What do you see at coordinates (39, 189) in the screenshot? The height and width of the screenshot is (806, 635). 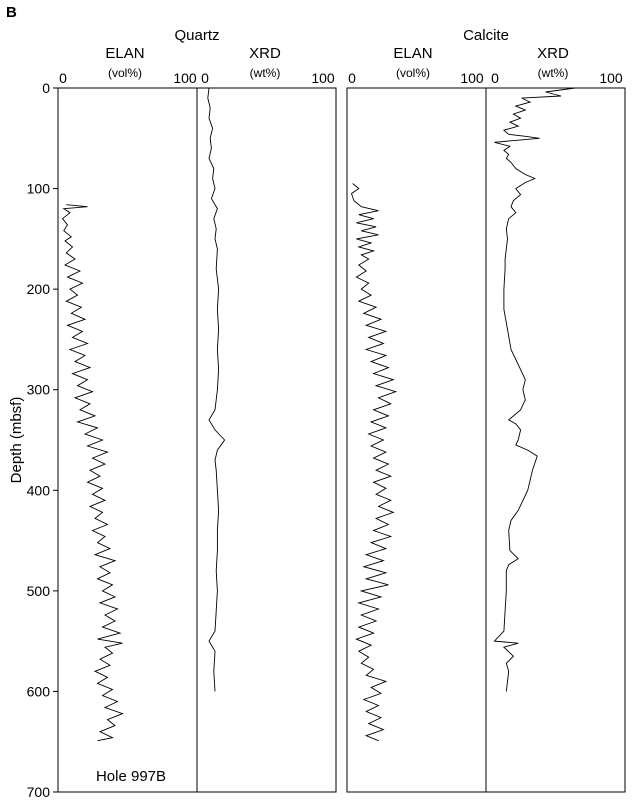 I see `y-tick-label: 100` at bounding box center [39, 189].